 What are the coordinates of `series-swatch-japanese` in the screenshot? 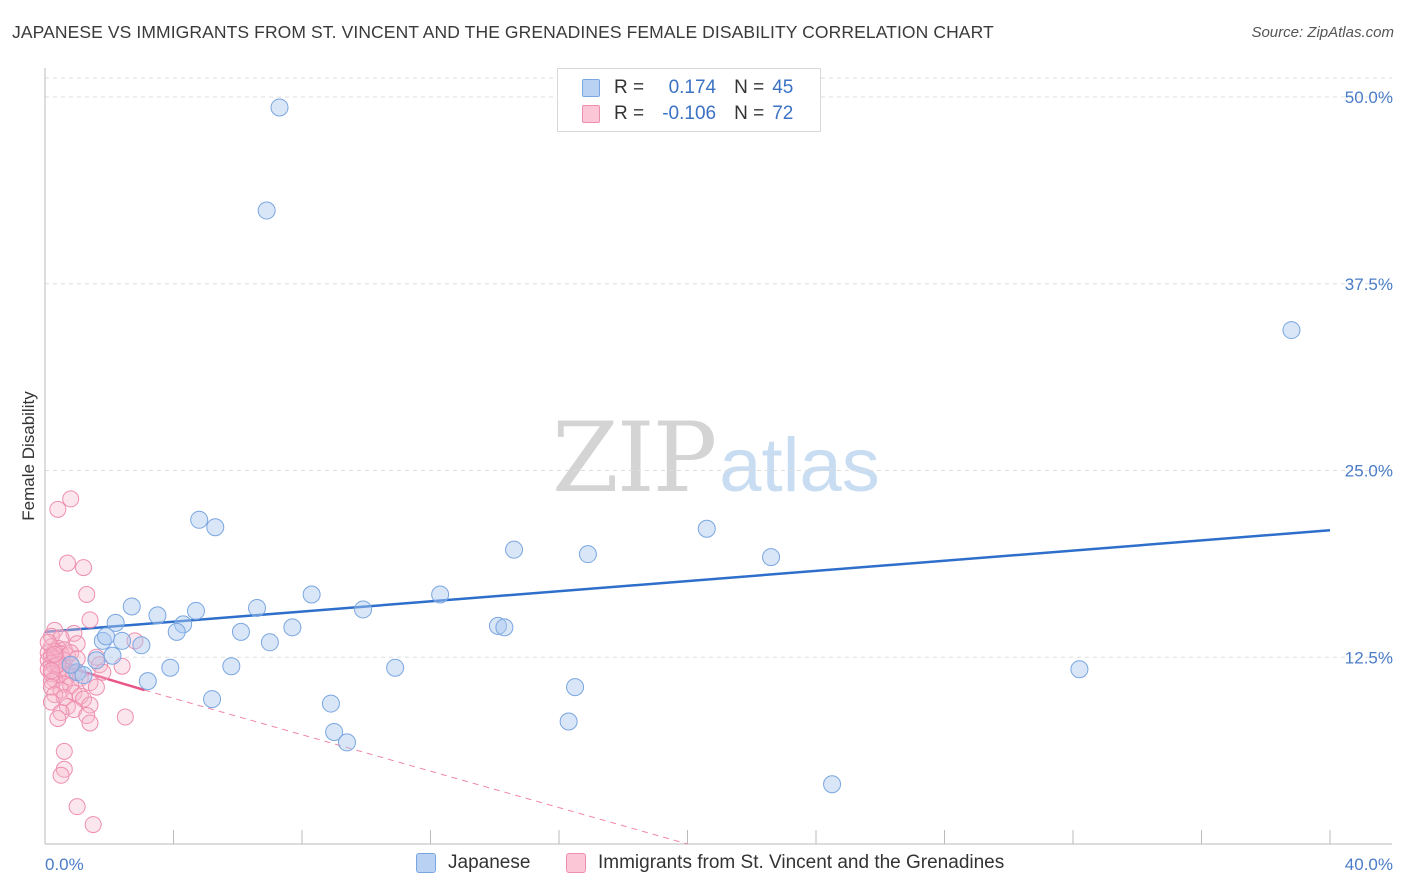 It's located at (426, 863).